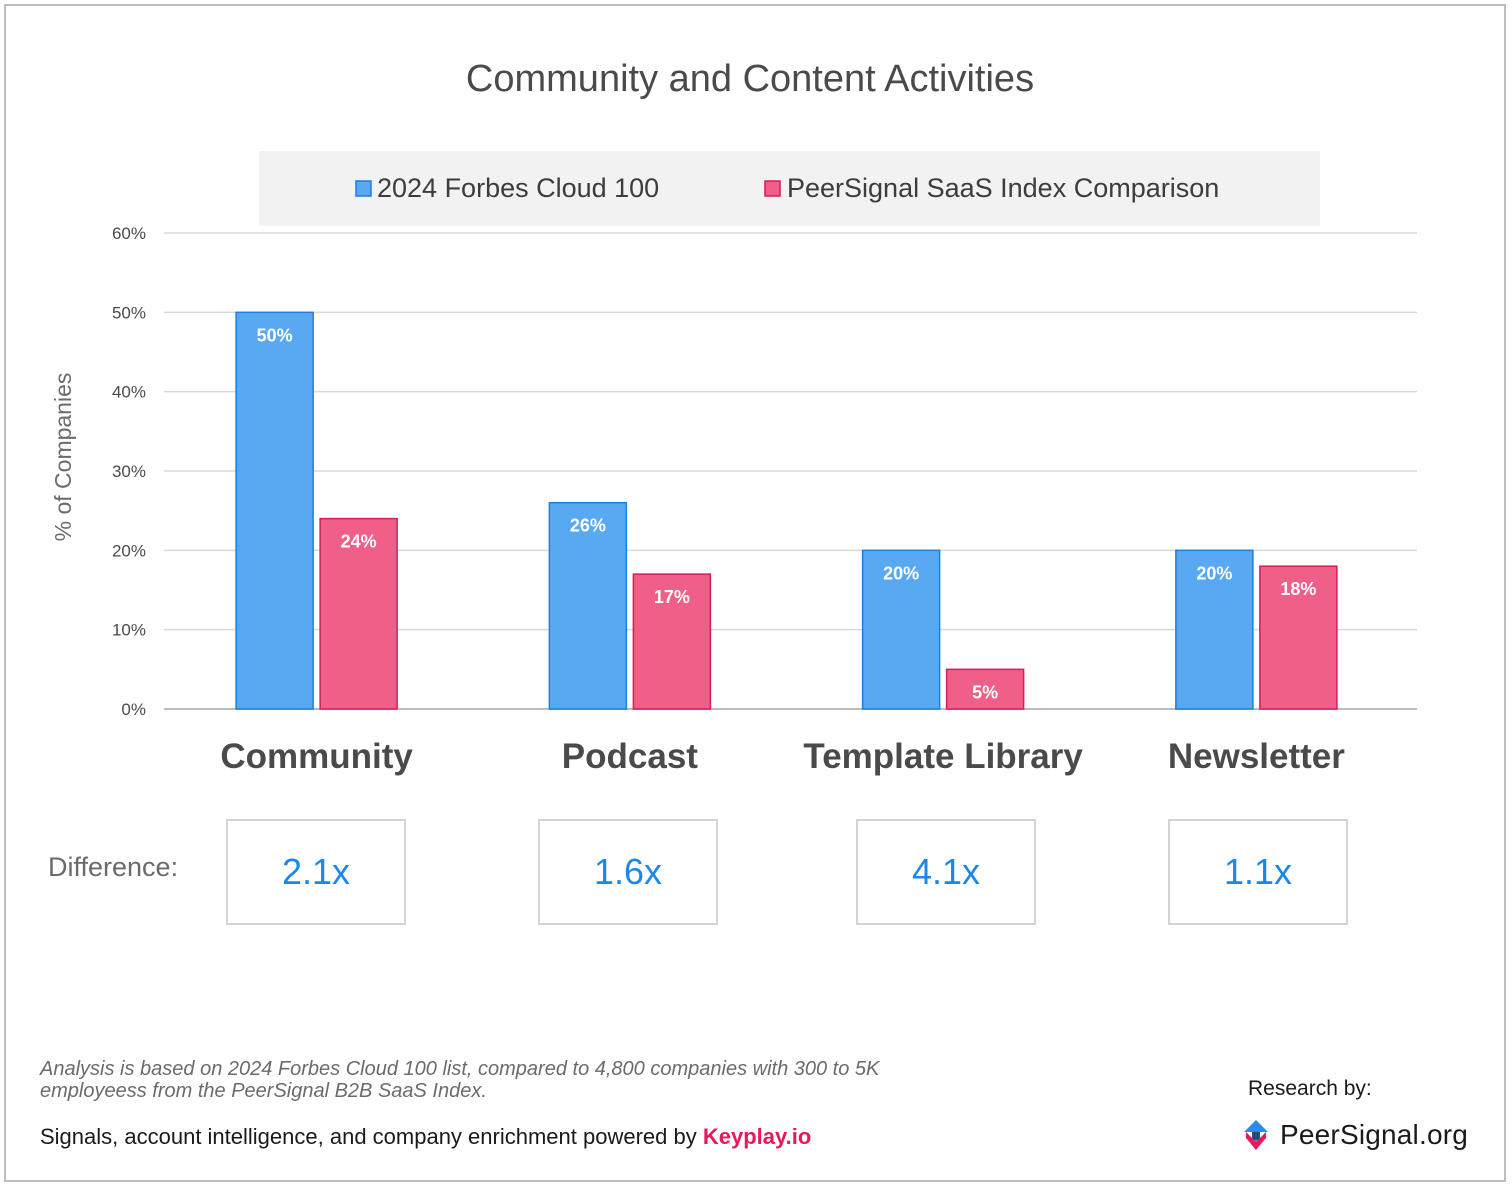 The width and height of the screenshot is (1512, 1188). I want to click on difference-label: Difference:, so click(113, 867).